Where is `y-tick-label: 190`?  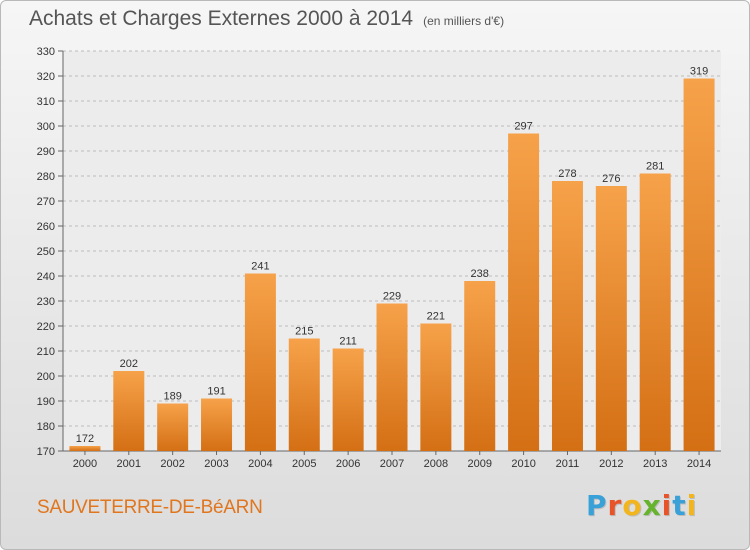
y-tick-label: 190 is located at coordinates (46, 402).